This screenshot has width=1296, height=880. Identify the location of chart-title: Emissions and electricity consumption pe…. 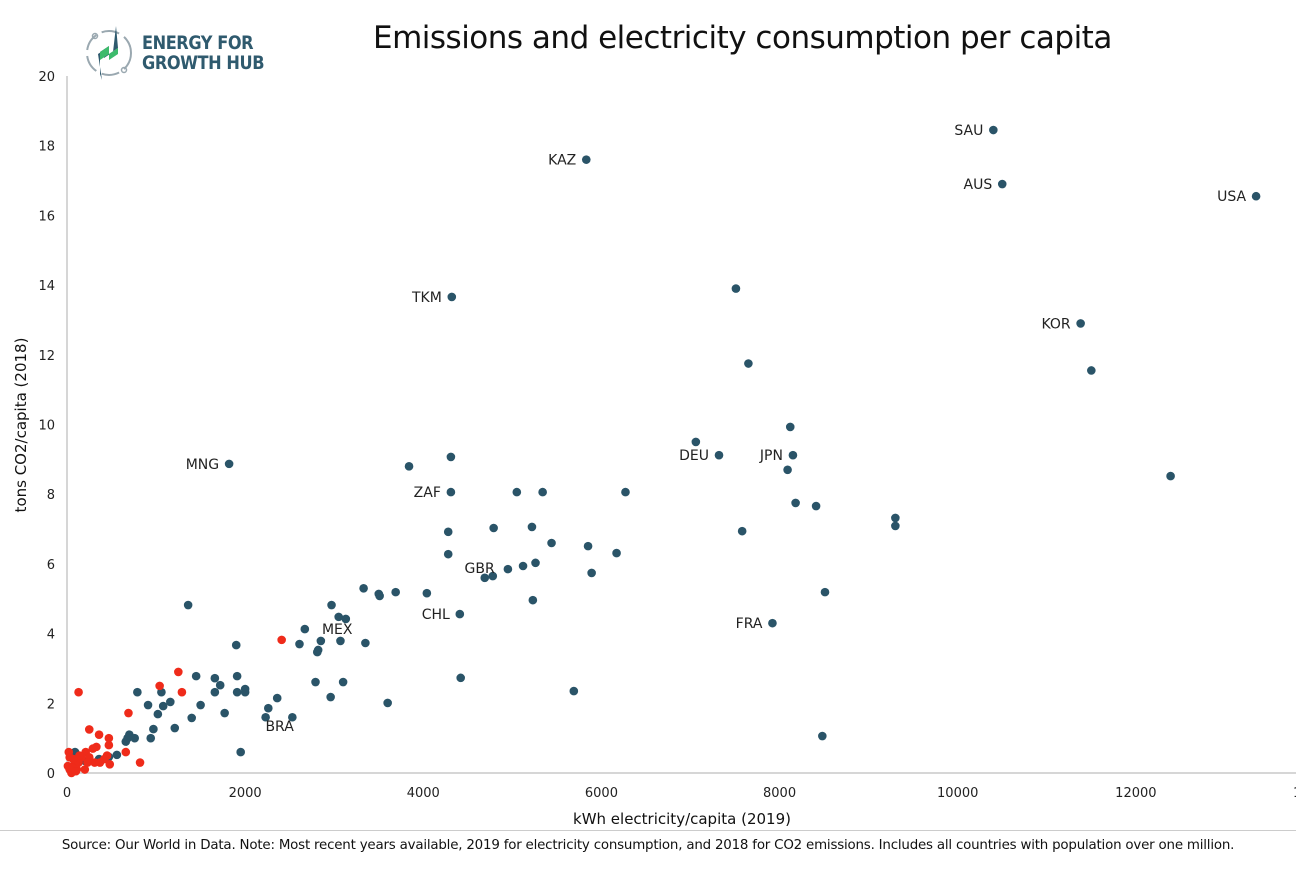
(742, 38).